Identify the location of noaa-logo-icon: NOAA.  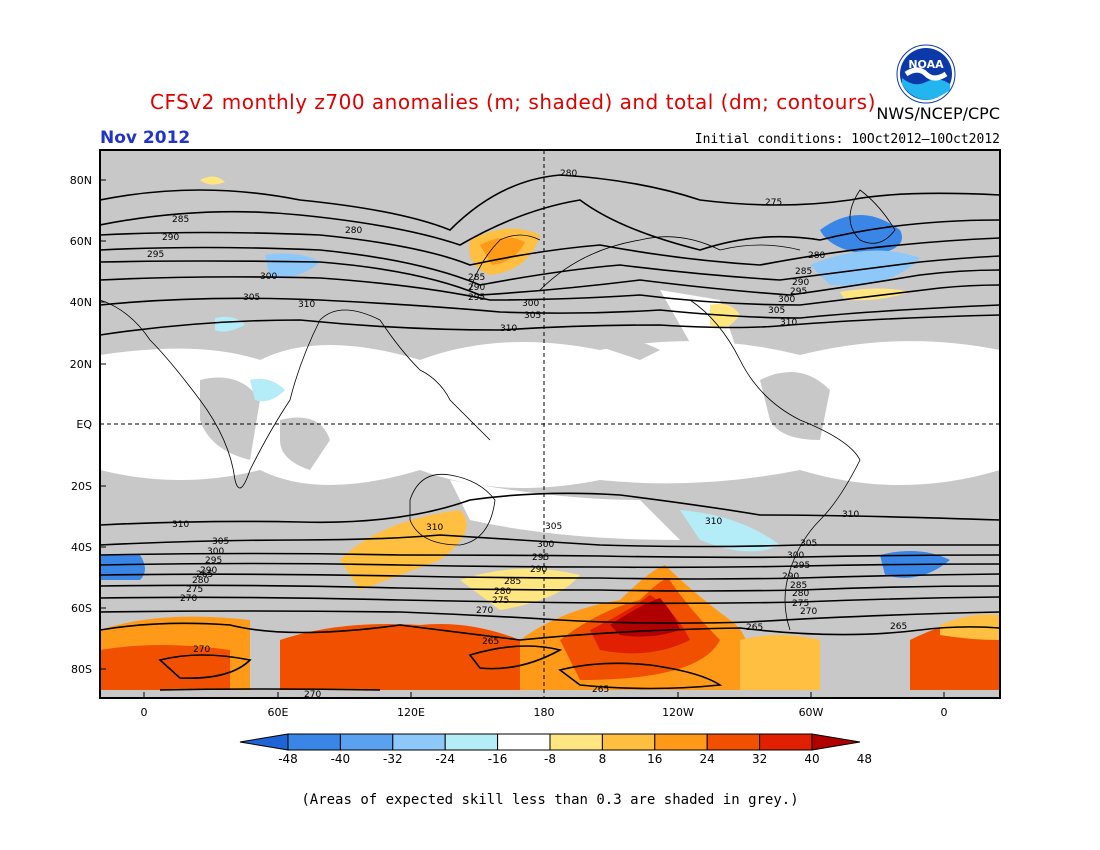
(926, 74).